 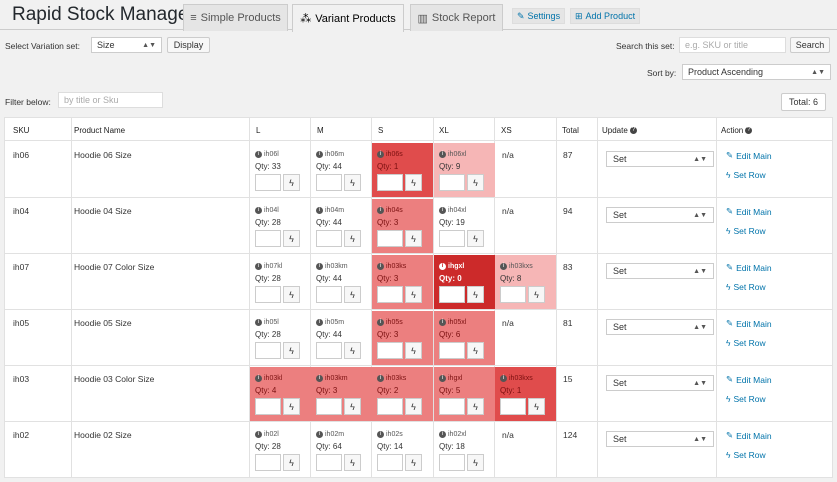 I want to click on search-input: e.g. SKU or title, so click(x=732, y=45).